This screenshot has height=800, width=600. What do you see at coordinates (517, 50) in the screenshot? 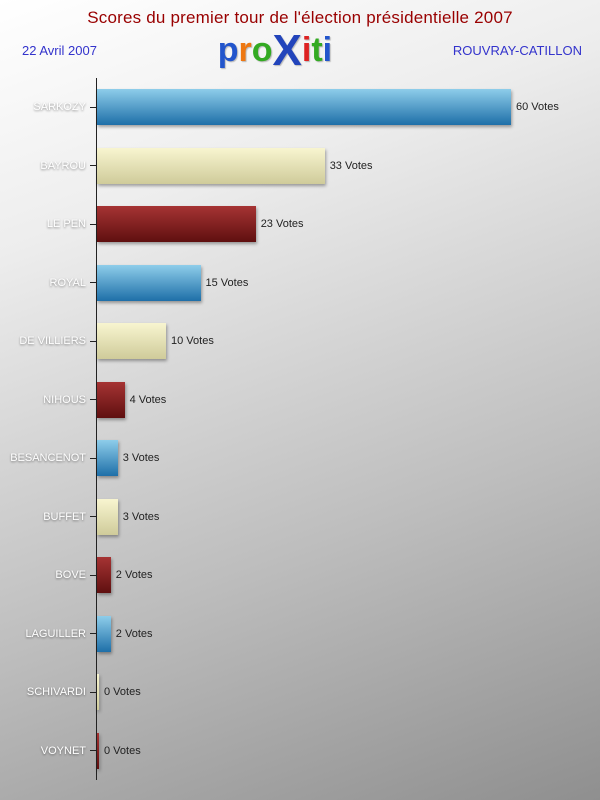
I see `chart-location: ROUVRAY-CATILLON` at bounding box center [517, 50].